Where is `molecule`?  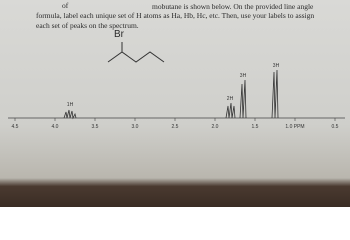 molecule is located at coordinates (136, 52).